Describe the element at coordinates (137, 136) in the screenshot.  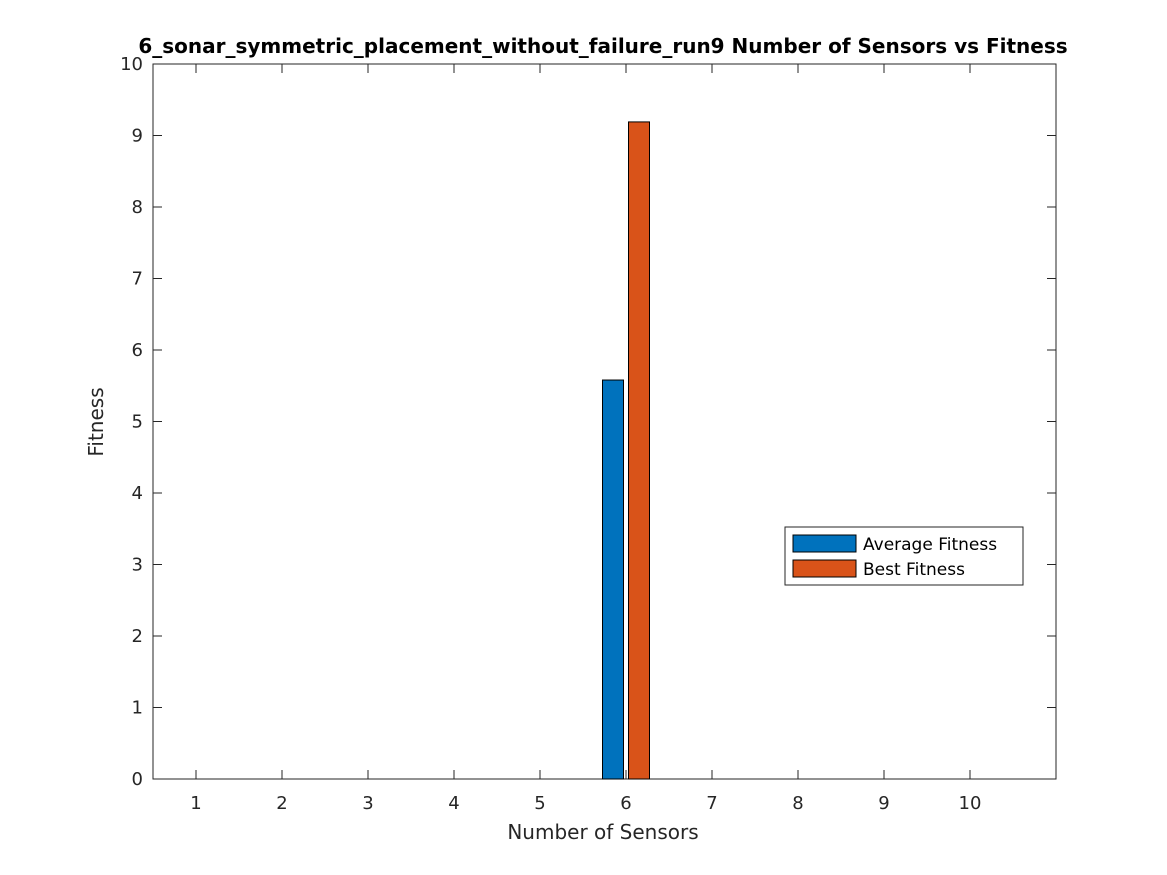
I see `y-tick-label: 9` at that location.